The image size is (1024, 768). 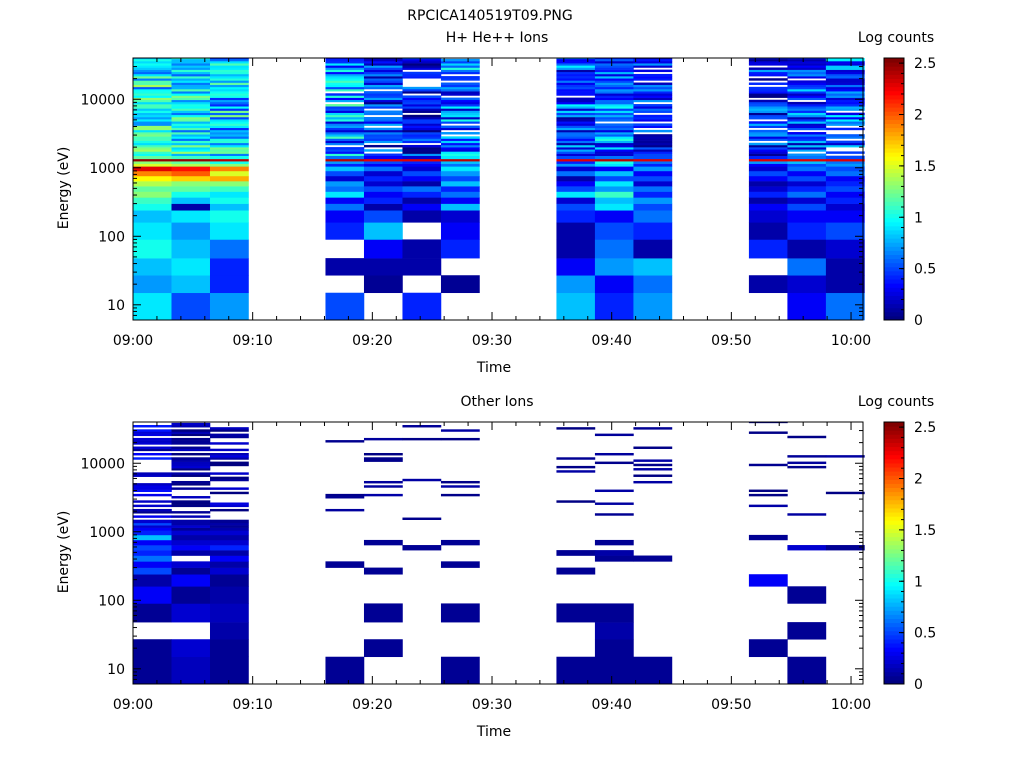 I want to click on colorbar-tick-label: 0.5, so click(x=925, y=270).